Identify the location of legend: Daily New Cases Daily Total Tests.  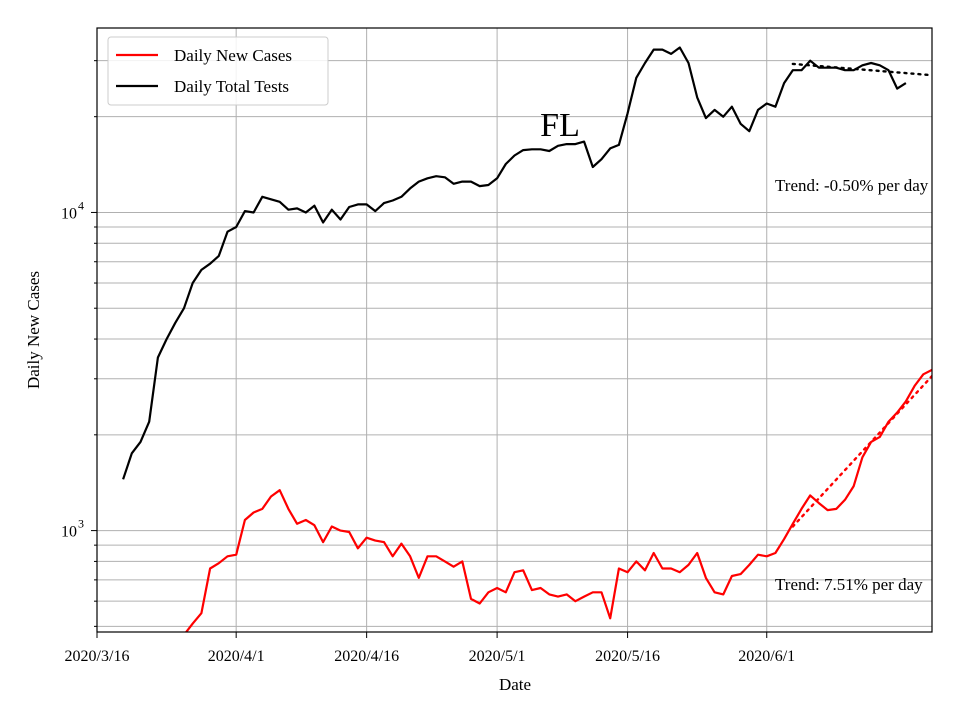
(218, 71).